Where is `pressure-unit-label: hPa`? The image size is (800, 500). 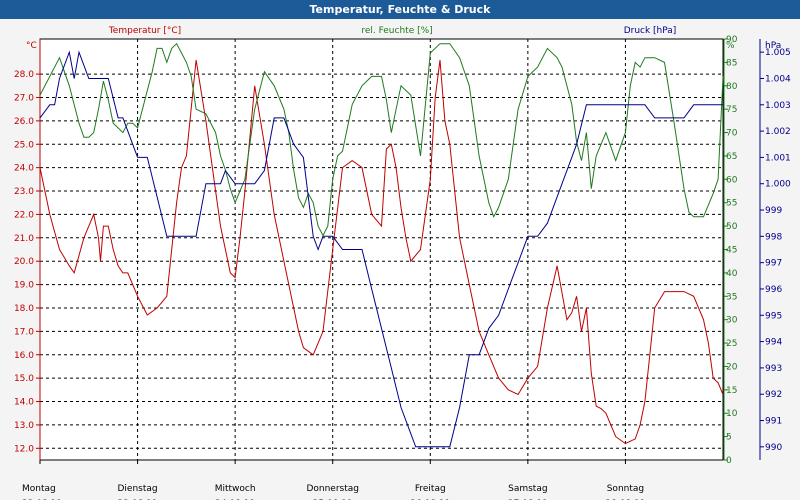
pressure-unit-label: hPa is located at coordinates (773, 46).